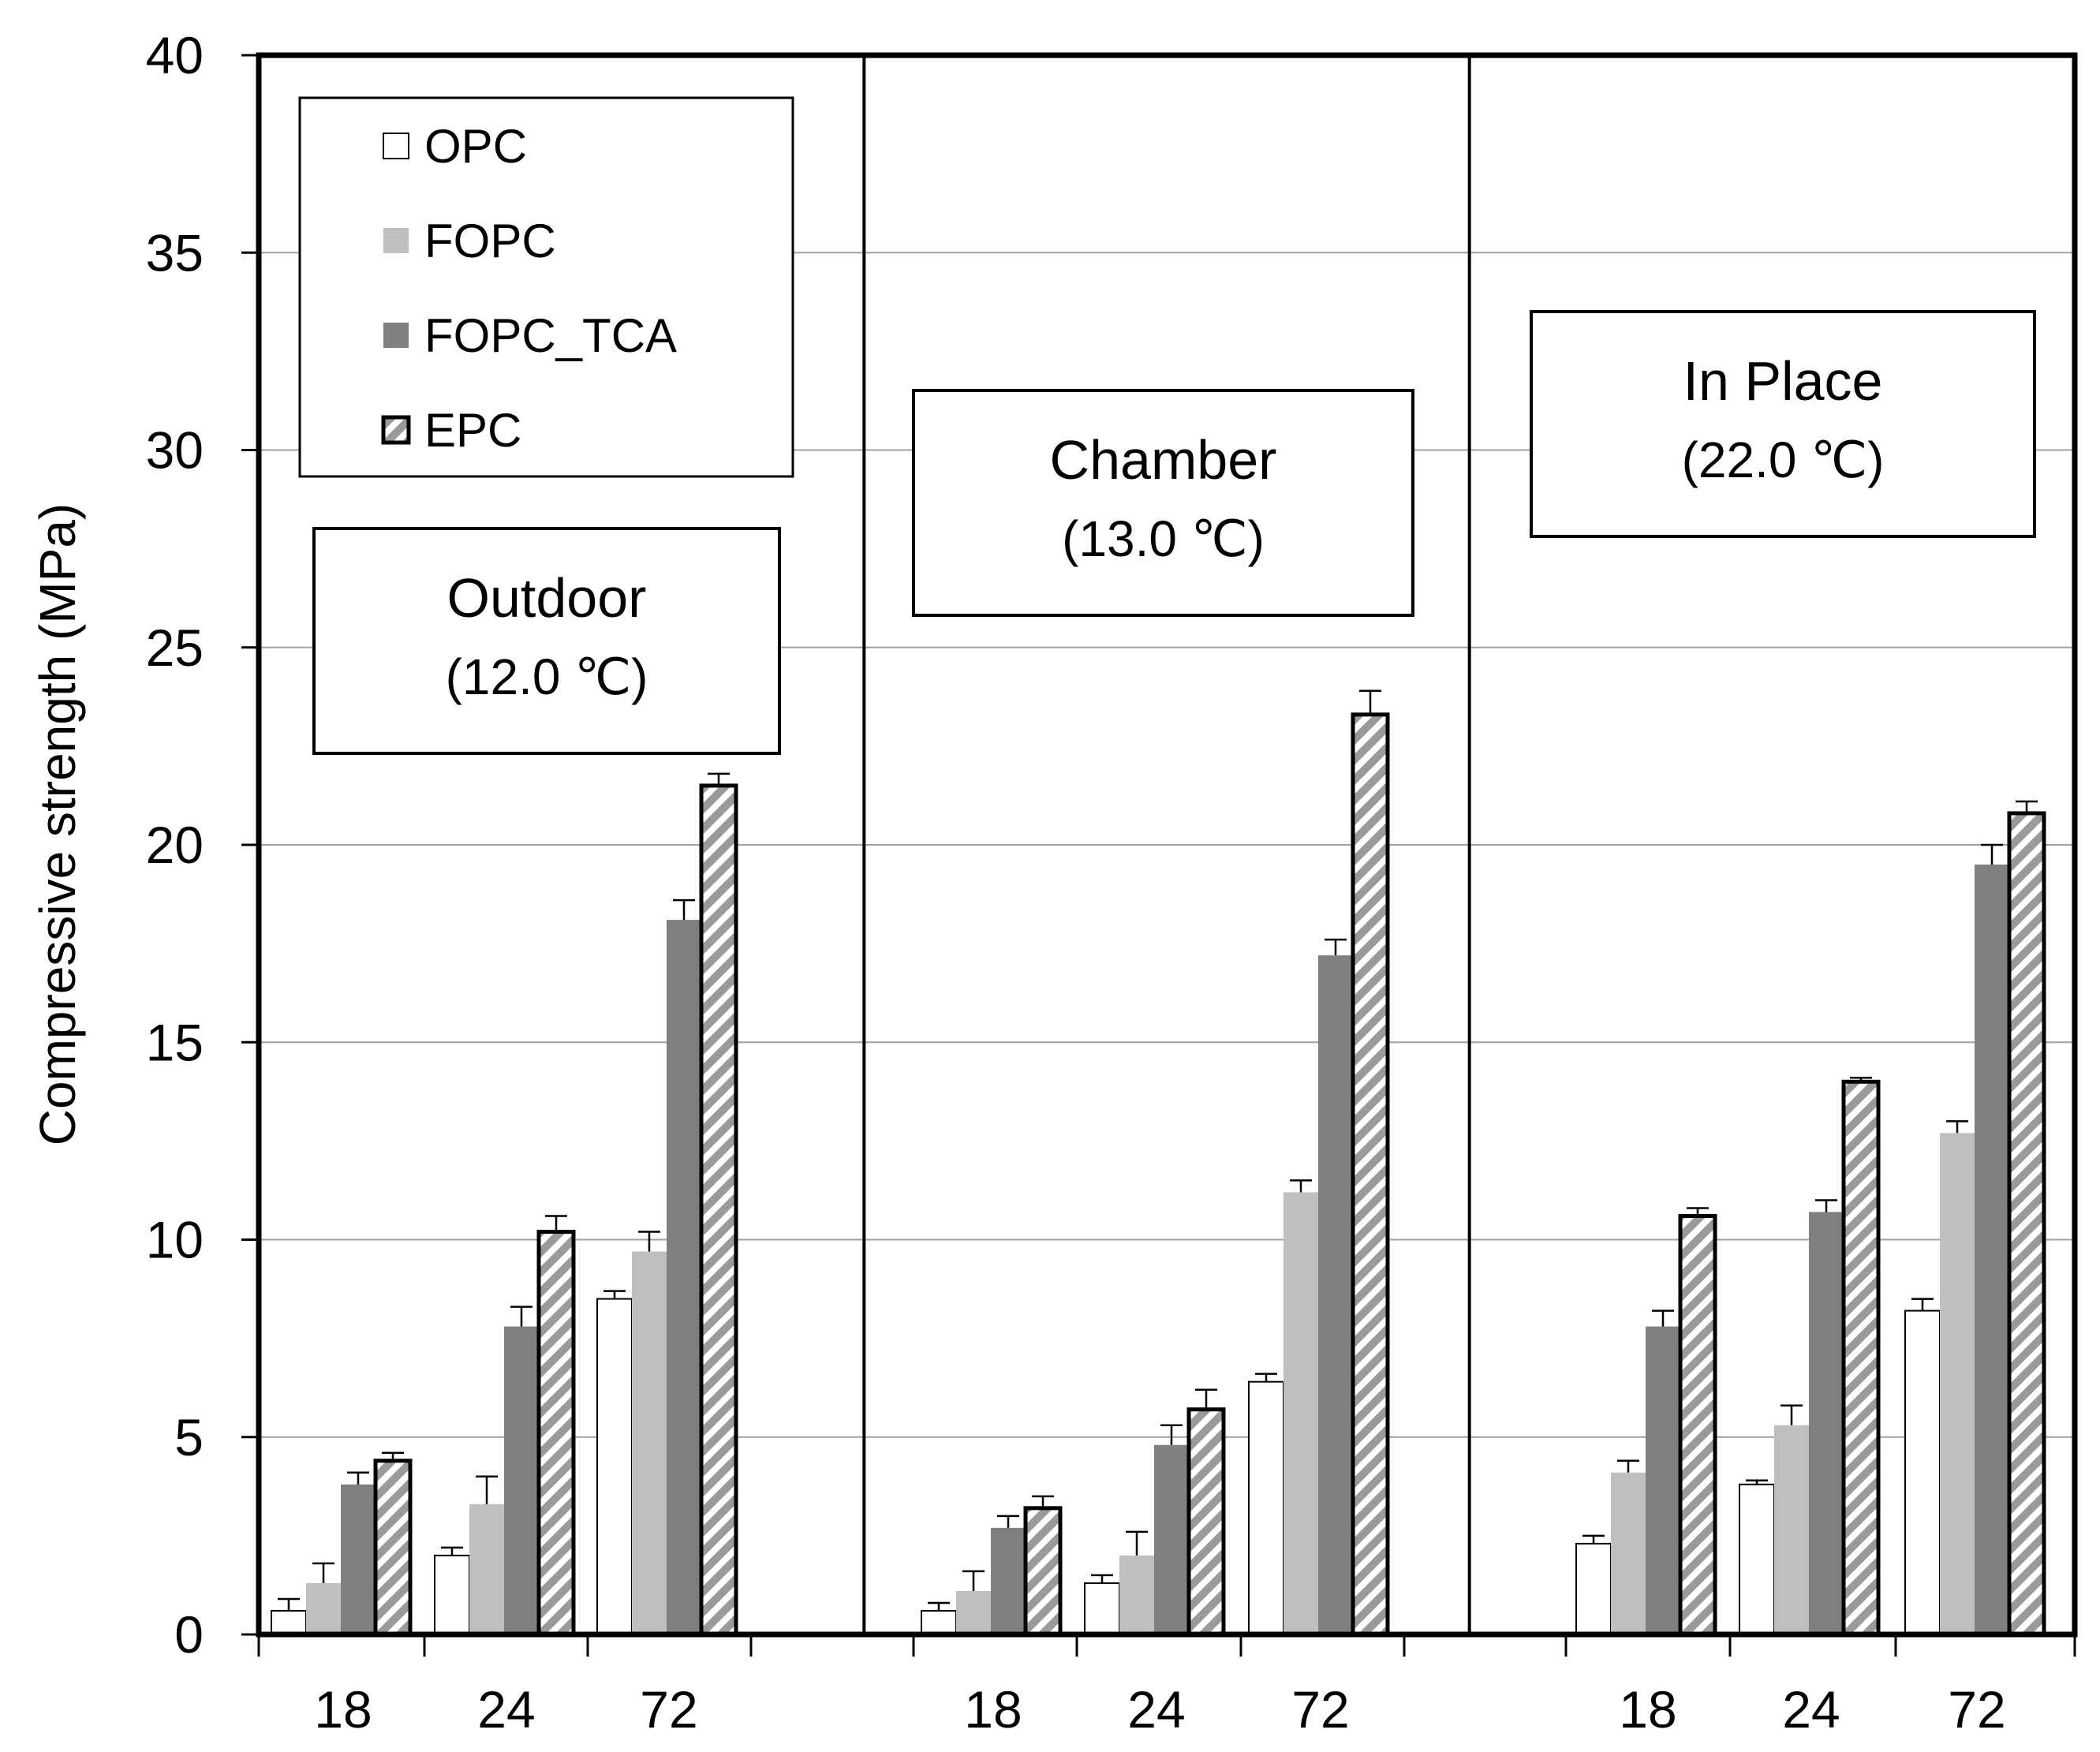  What do you see at coordinates (175, 1240) in the screenshot?
I see `y-tick-label: 10` at bounding box center [175, 1240].